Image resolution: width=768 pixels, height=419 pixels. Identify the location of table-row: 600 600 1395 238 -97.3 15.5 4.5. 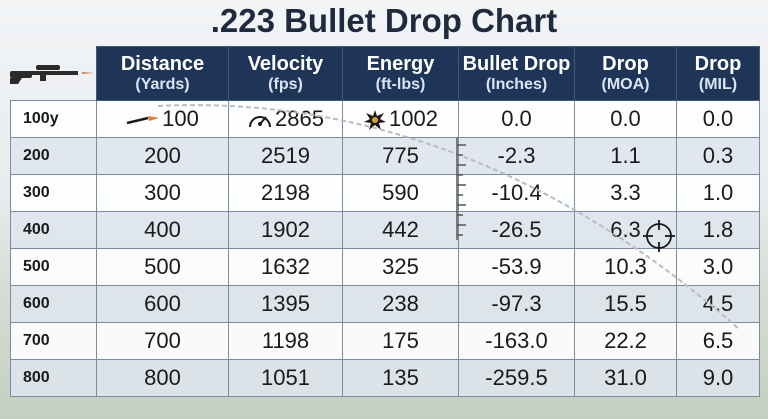
(385, 304).